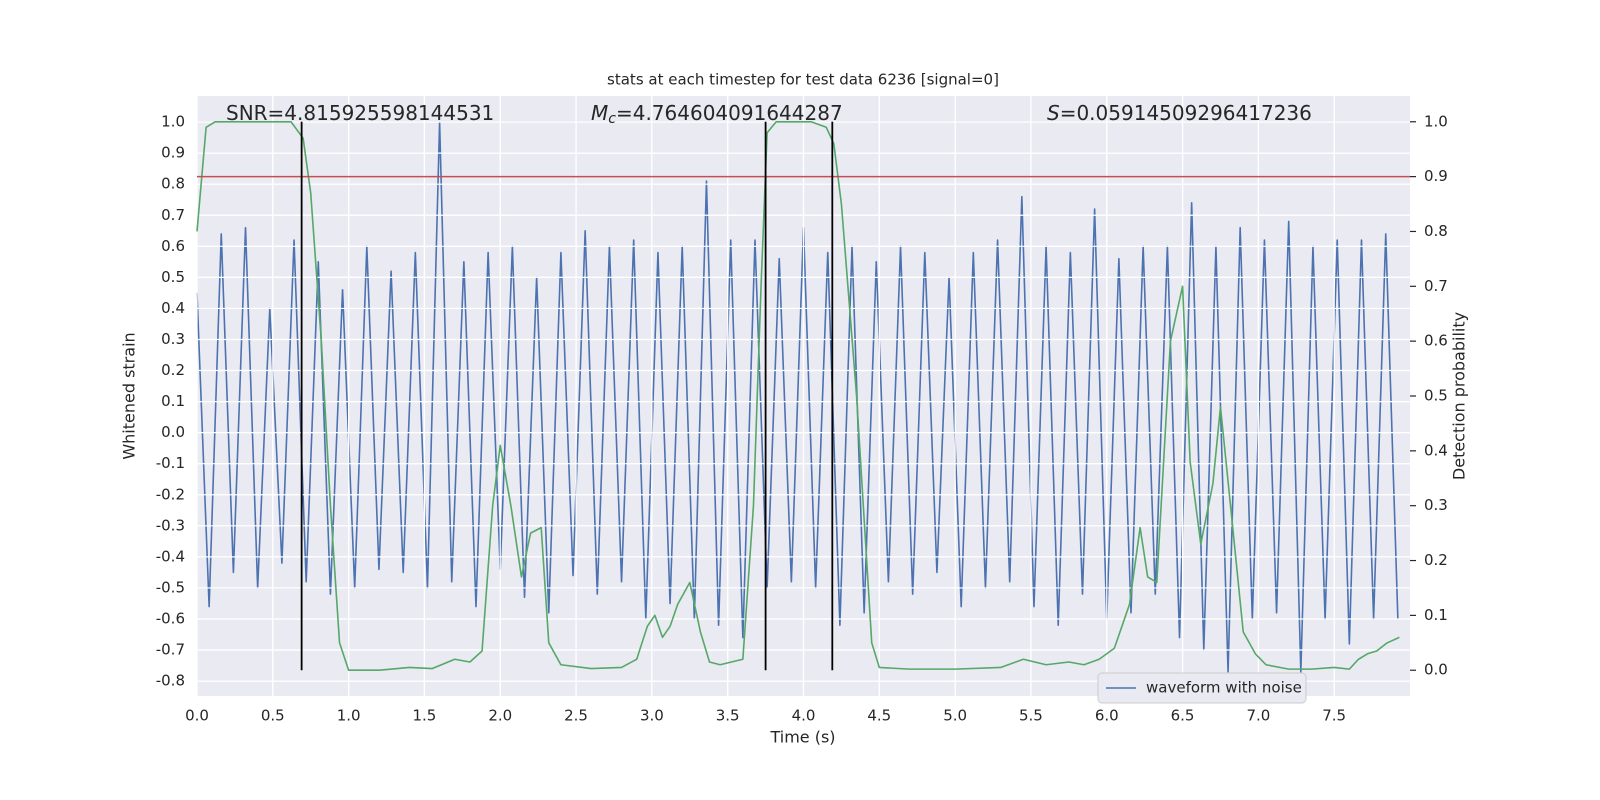 The height and width of the screenshot is (800, 1600). Describe the element at coordinates (500, 716) in the screenshot. I see `x-tick-label: 2.0` at that location.